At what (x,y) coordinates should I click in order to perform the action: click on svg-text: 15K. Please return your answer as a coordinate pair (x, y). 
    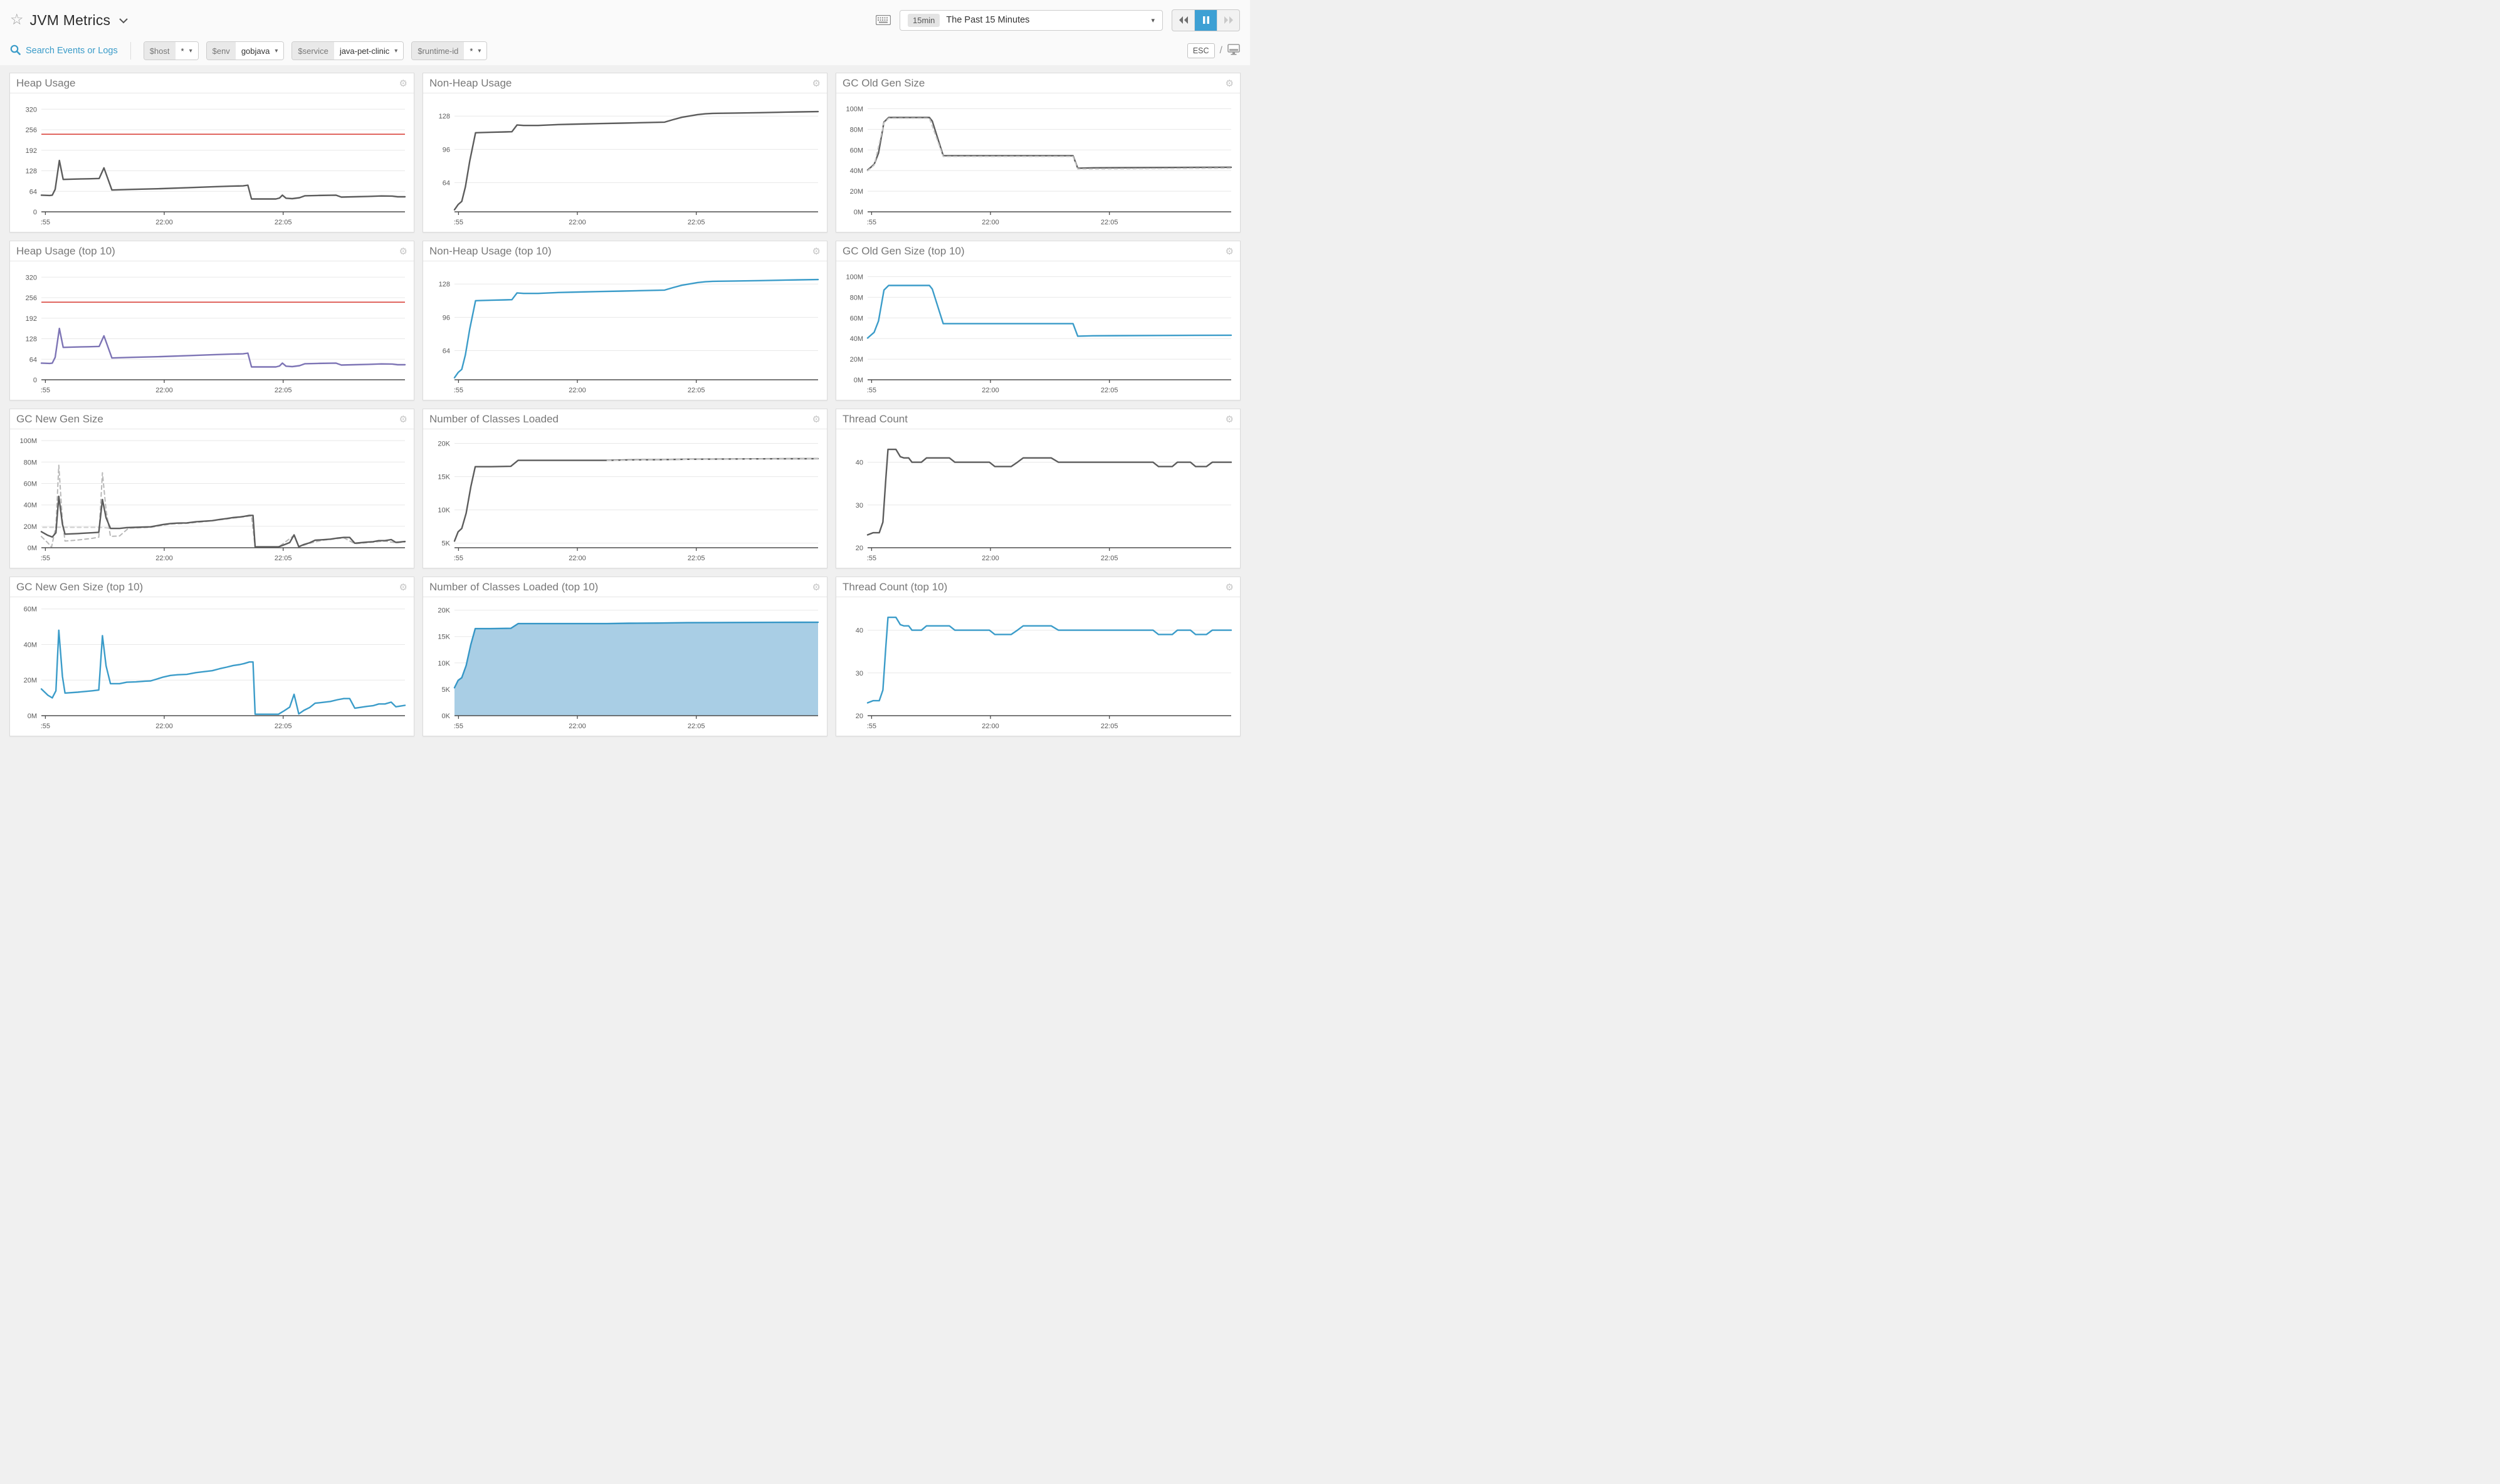
    Looking at the image, I should click on (444, 637).